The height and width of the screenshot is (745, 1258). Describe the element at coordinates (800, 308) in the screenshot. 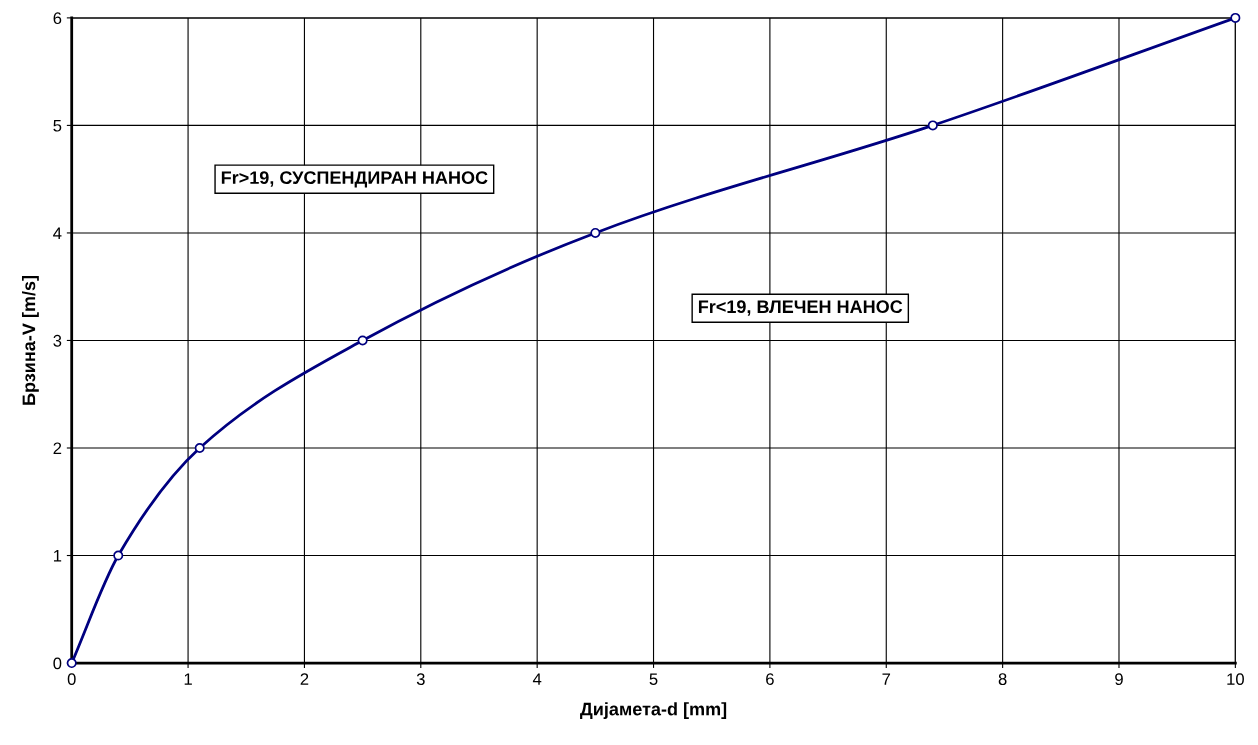

I see `annotation: Fr<19, ВЛЕЧЕН НАНОС` at that location.